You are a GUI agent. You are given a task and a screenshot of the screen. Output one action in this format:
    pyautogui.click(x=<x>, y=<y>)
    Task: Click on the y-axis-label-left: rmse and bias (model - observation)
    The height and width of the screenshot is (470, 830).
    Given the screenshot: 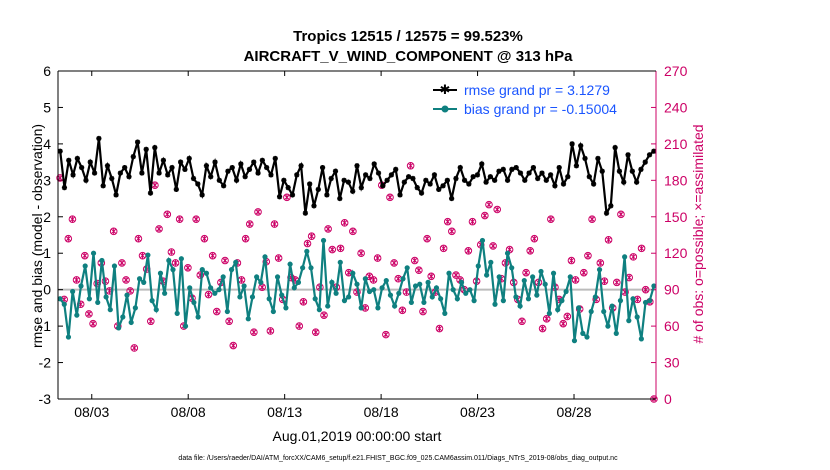 What is the action you would take?
    pyautogui.click(x=37, y=236)
    